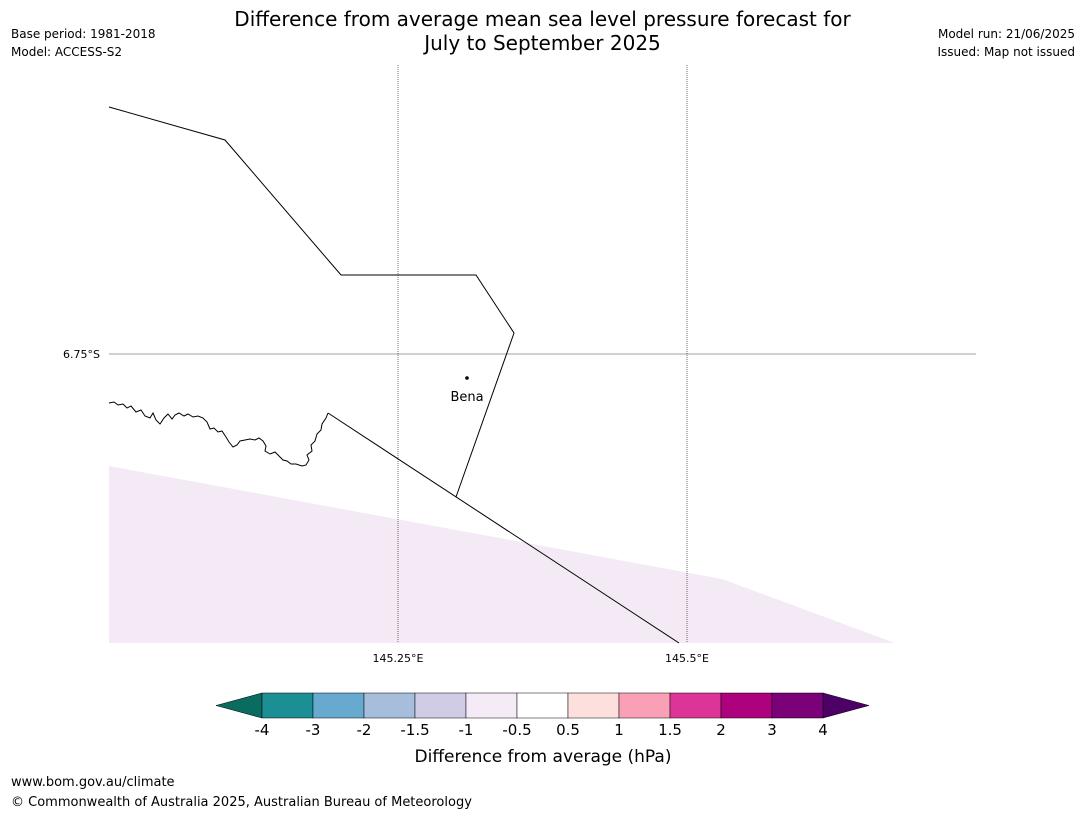  What do you see at coordinates (398, 658) in the screenshot?
I see `longitude-label-145-25: 145.25°E` at bounding box center [398, 658].